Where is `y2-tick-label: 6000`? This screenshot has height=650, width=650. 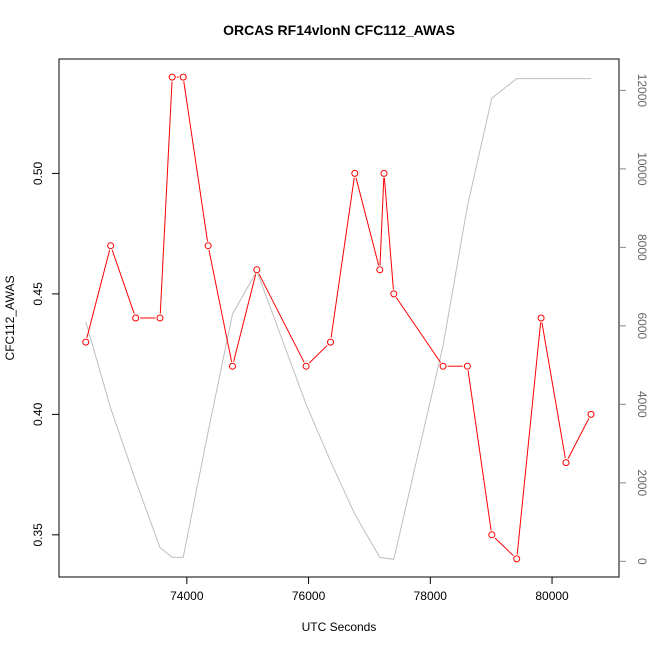
y2-tick-label: 6000 is located at coordinates (642, 325).